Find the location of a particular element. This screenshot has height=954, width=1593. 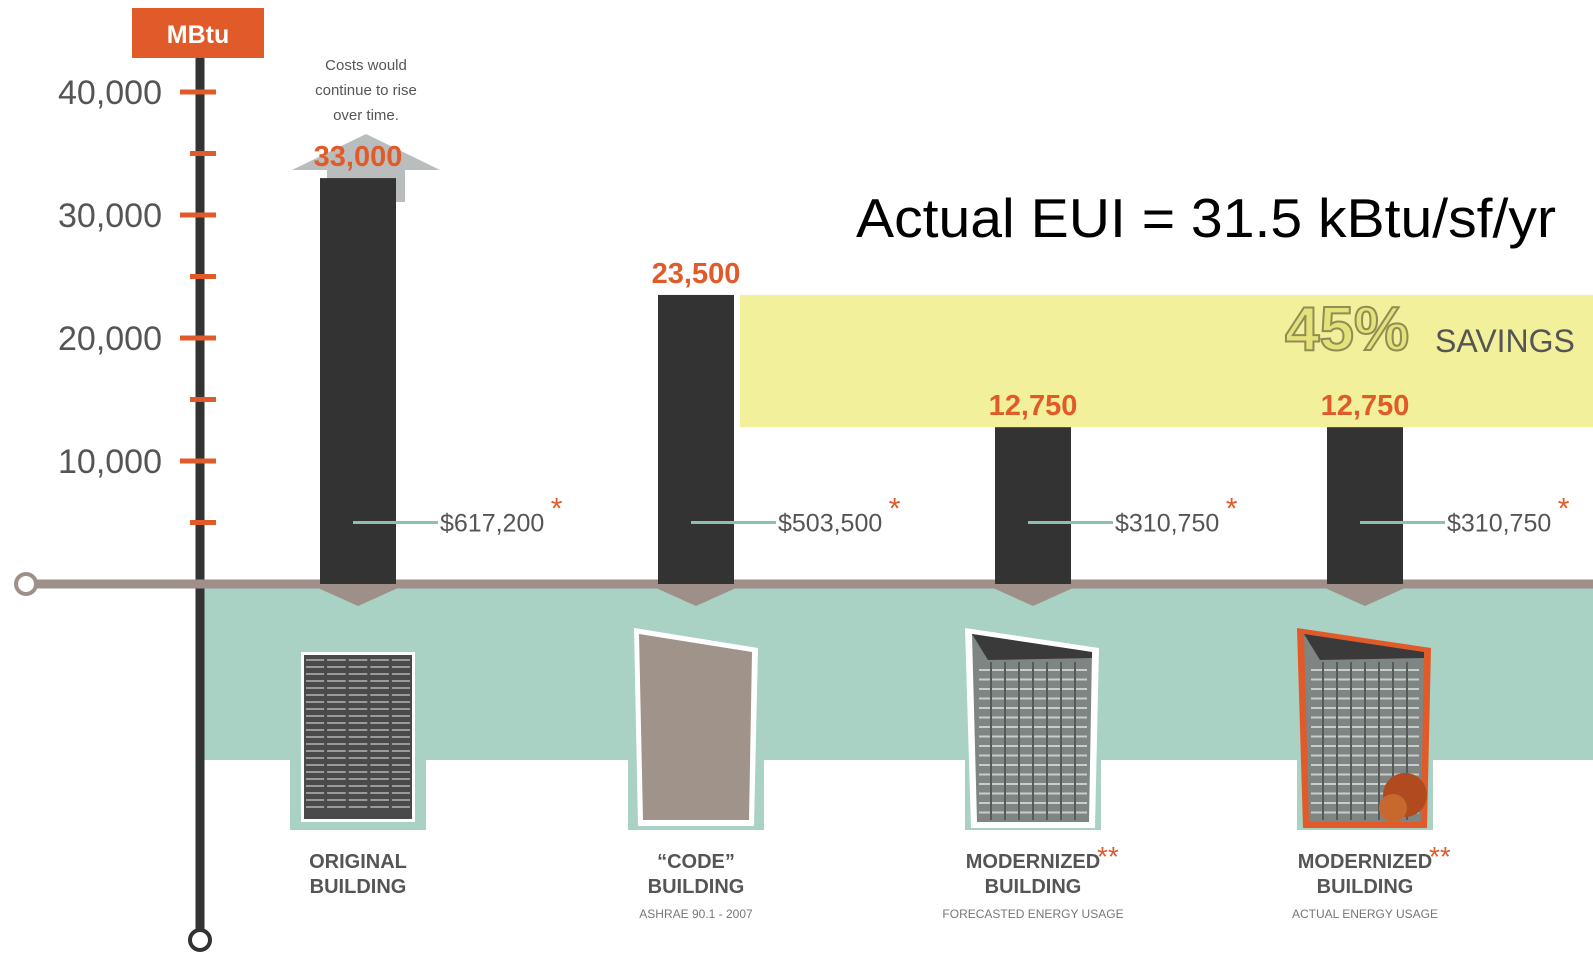

bar-value-label: 23,500 is located at coordinates (696, 274).